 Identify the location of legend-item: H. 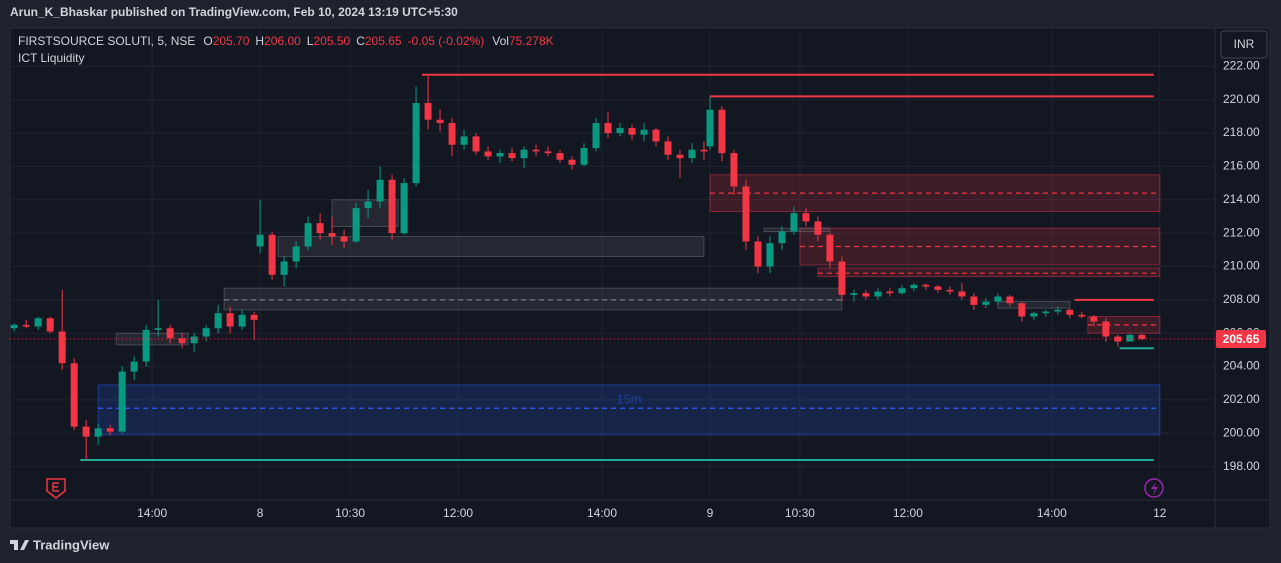
(259, 41).